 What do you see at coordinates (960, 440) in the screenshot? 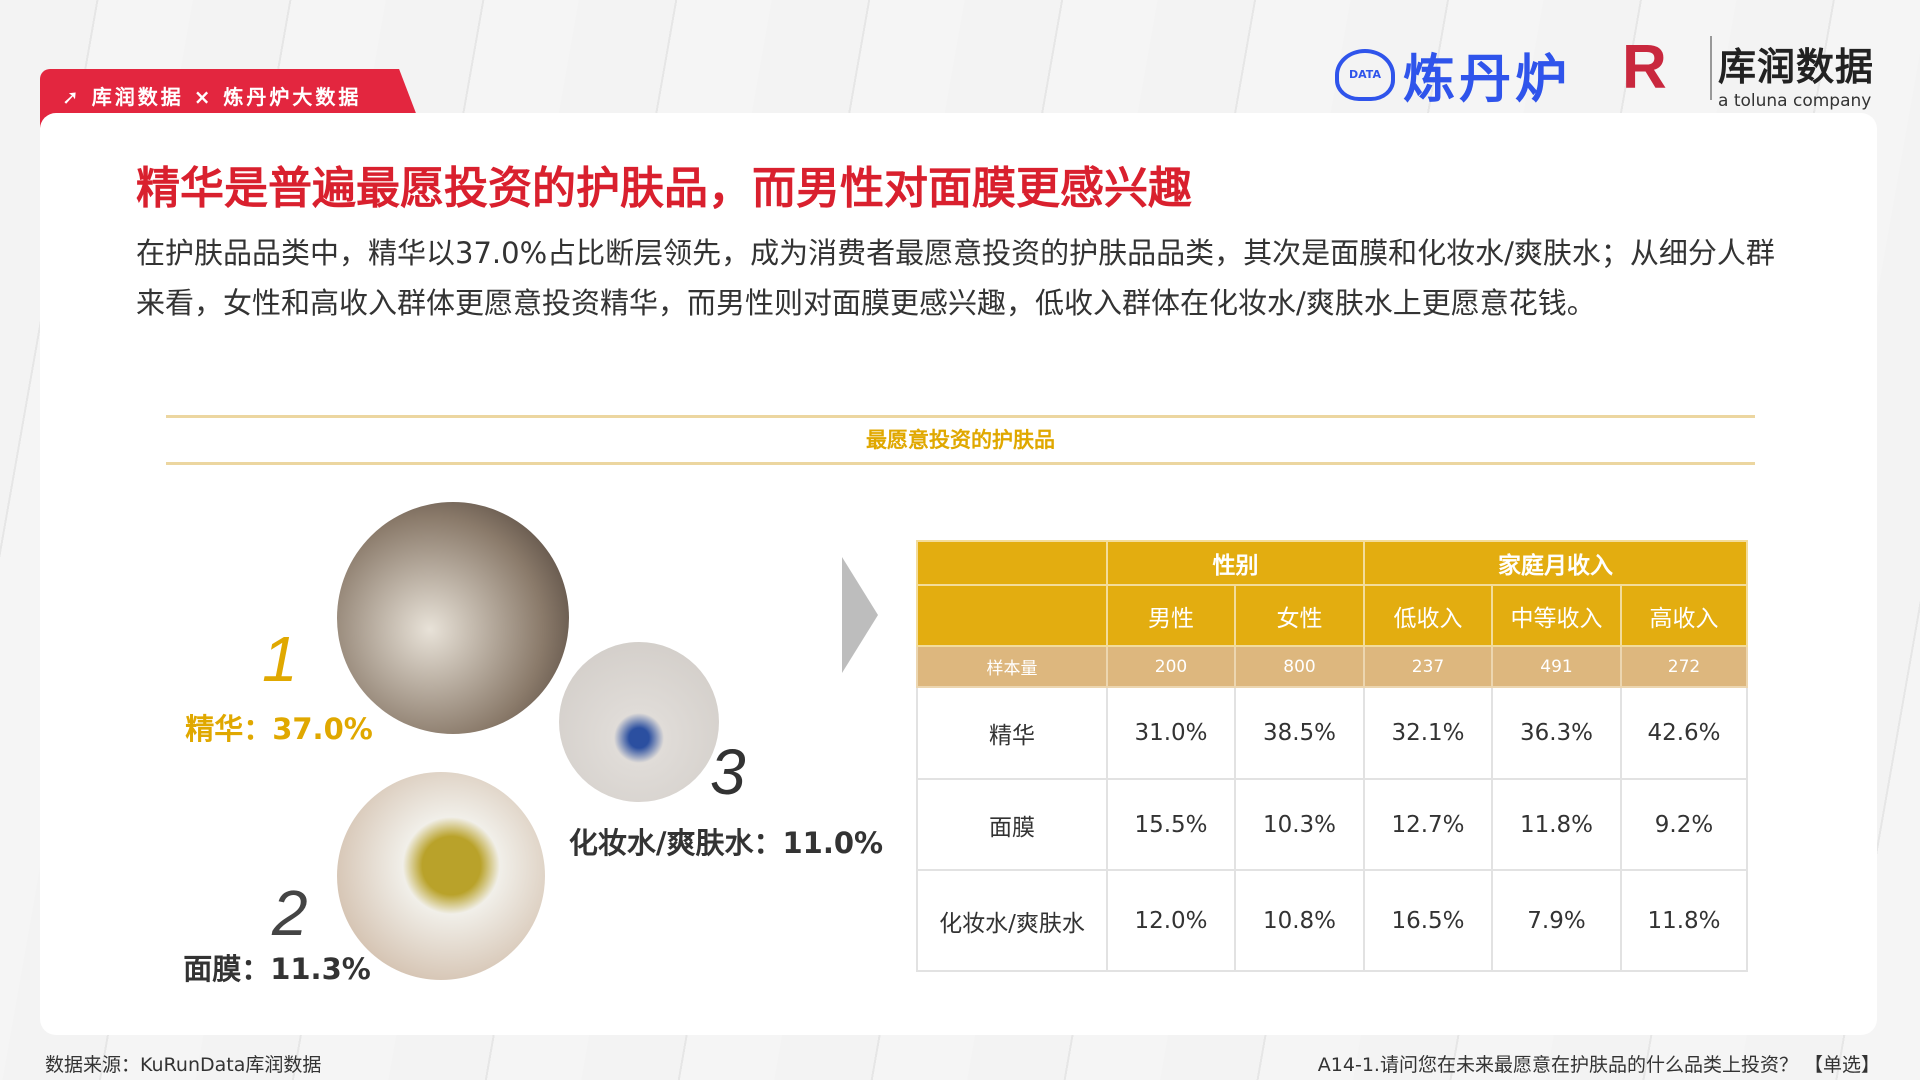
I see `section-title: 最愿意投资的护肤品` at bounding box center [960, 440].